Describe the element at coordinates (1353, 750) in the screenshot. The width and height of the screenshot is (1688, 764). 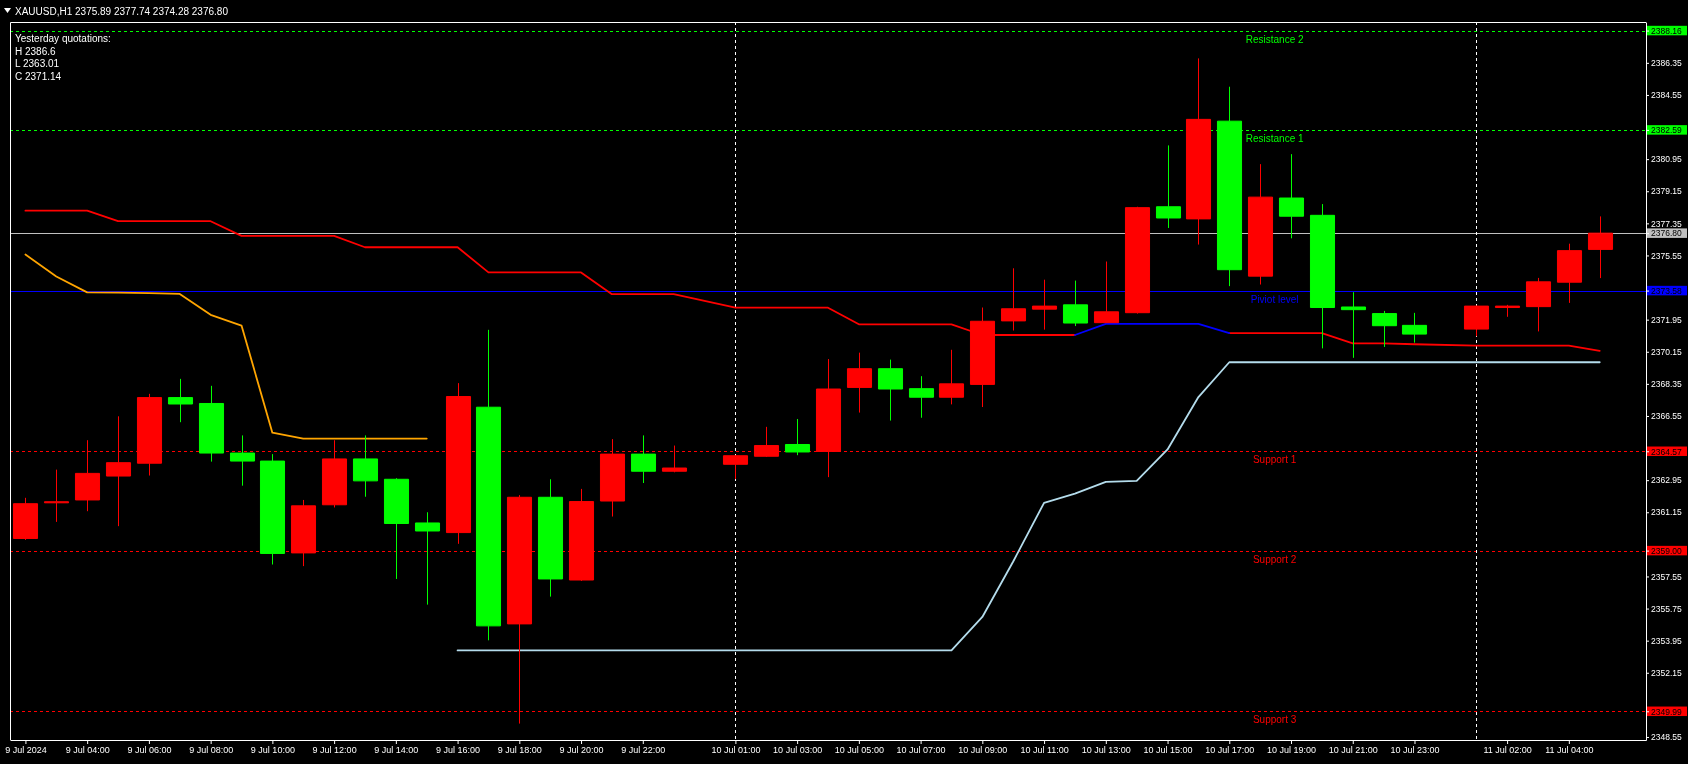
I see `x-tick-label: 10 Jul 21:00` at that location.